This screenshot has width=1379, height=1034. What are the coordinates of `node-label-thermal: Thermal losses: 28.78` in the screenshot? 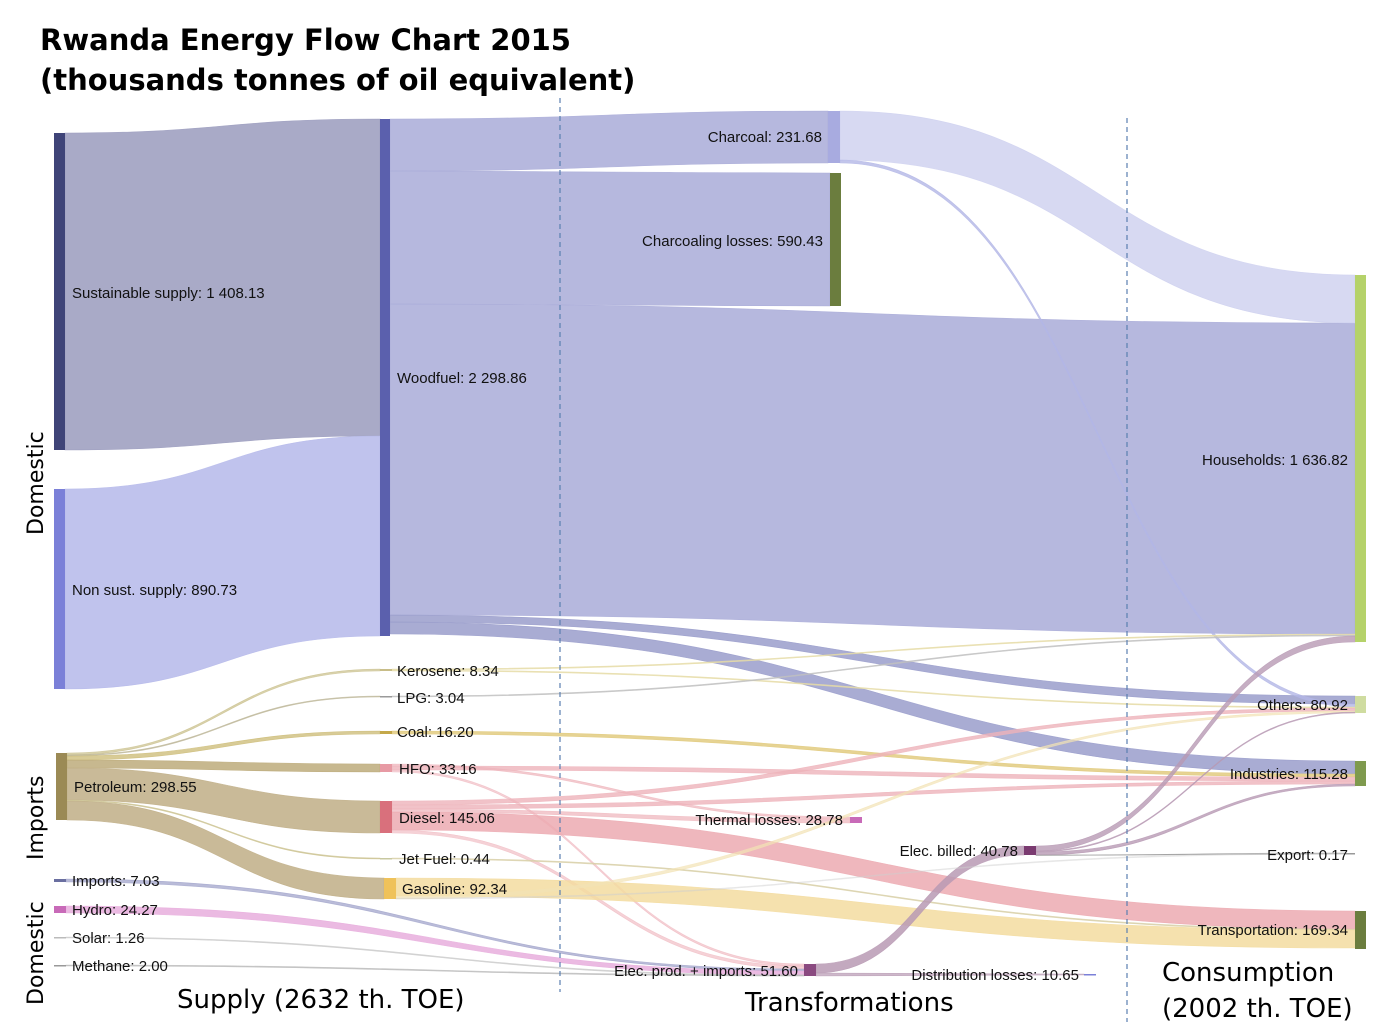 It's located at (769, 820).